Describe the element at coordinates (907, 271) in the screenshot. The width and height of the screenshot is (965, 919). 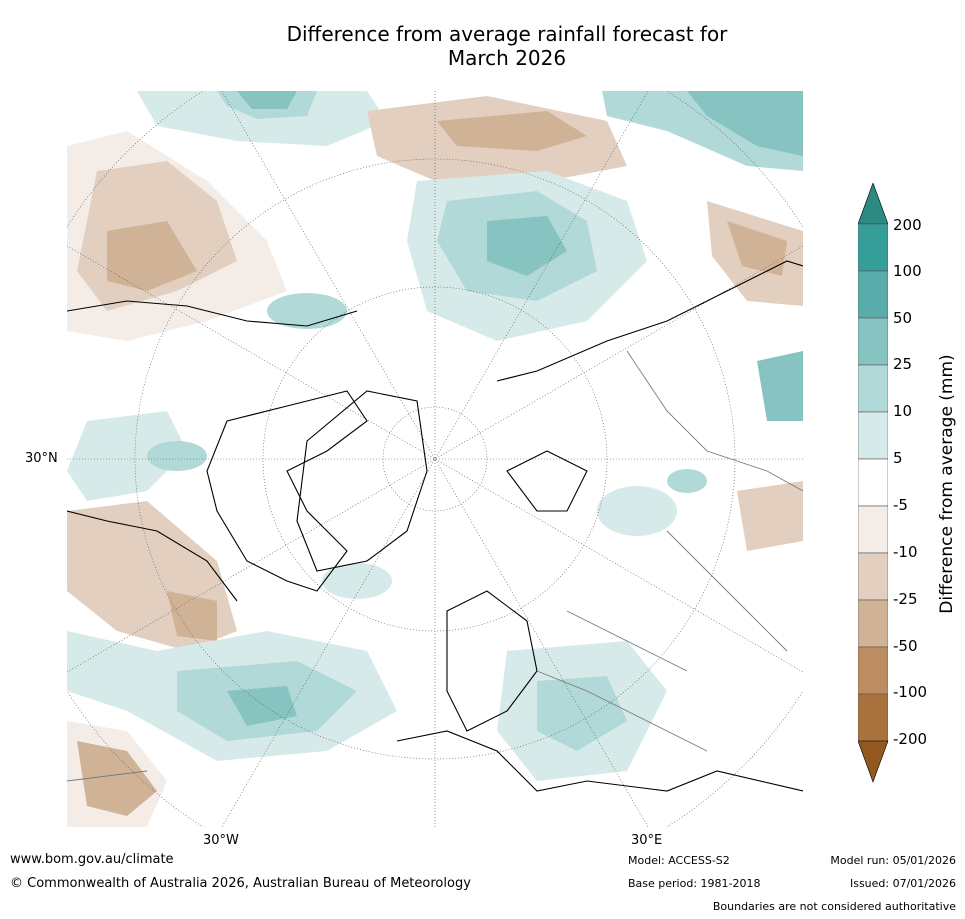
I see `colorbar-tick: 100` at that location.